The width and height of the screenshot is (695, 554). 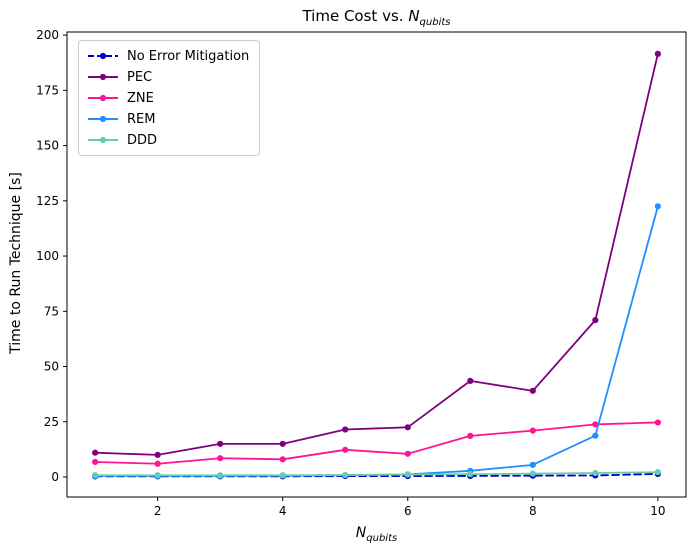 I want to click on y-tick-label: 150, so click(x=47, y=146).